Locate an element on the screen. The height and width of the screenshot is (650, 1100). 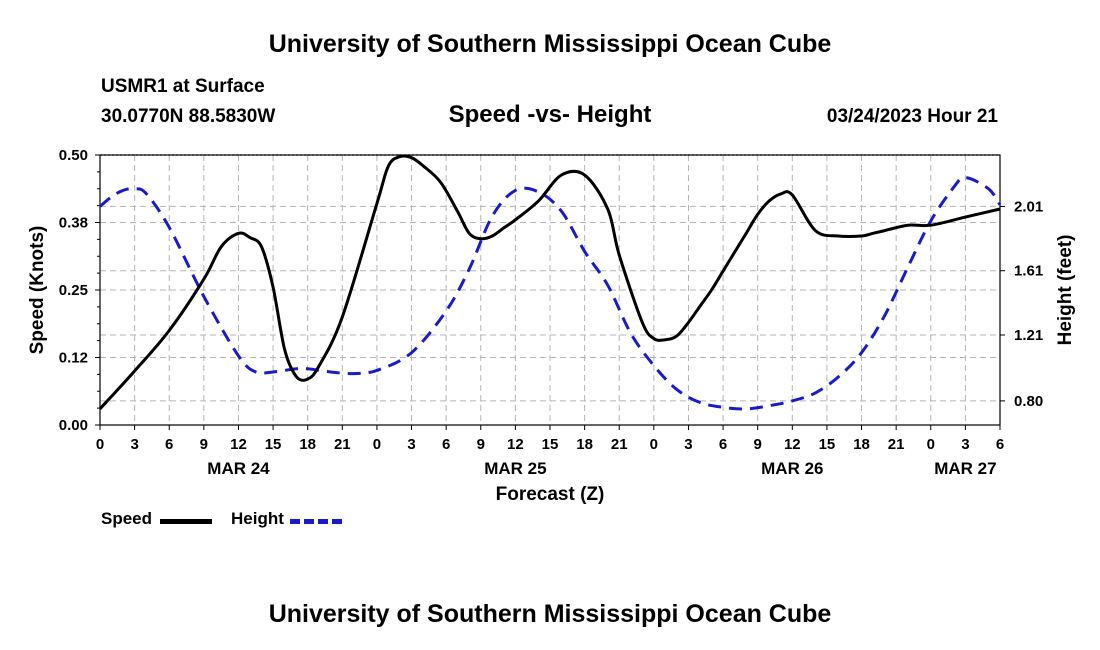
legend-speed-swatch is located at coordinates (186, 521).